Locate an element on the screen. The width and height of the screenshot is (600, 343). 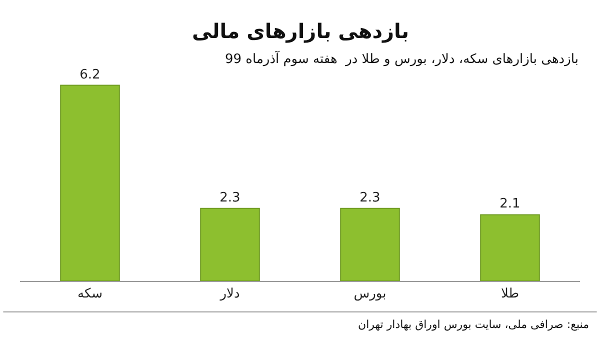
data-label: 2.1 is located at coordinates (510, 204).